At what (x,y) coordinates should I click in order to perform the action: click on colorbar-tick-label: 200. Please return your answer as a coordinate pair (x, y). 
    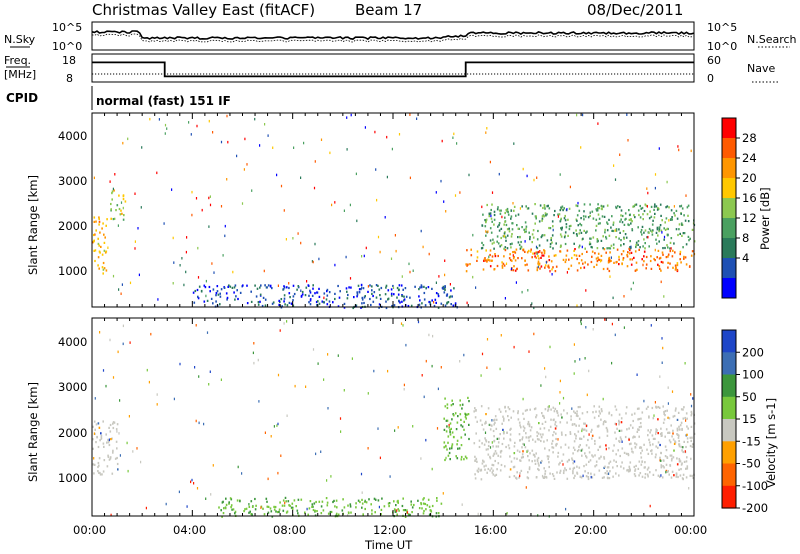
    Looking at the image, I should click on (753, 352).